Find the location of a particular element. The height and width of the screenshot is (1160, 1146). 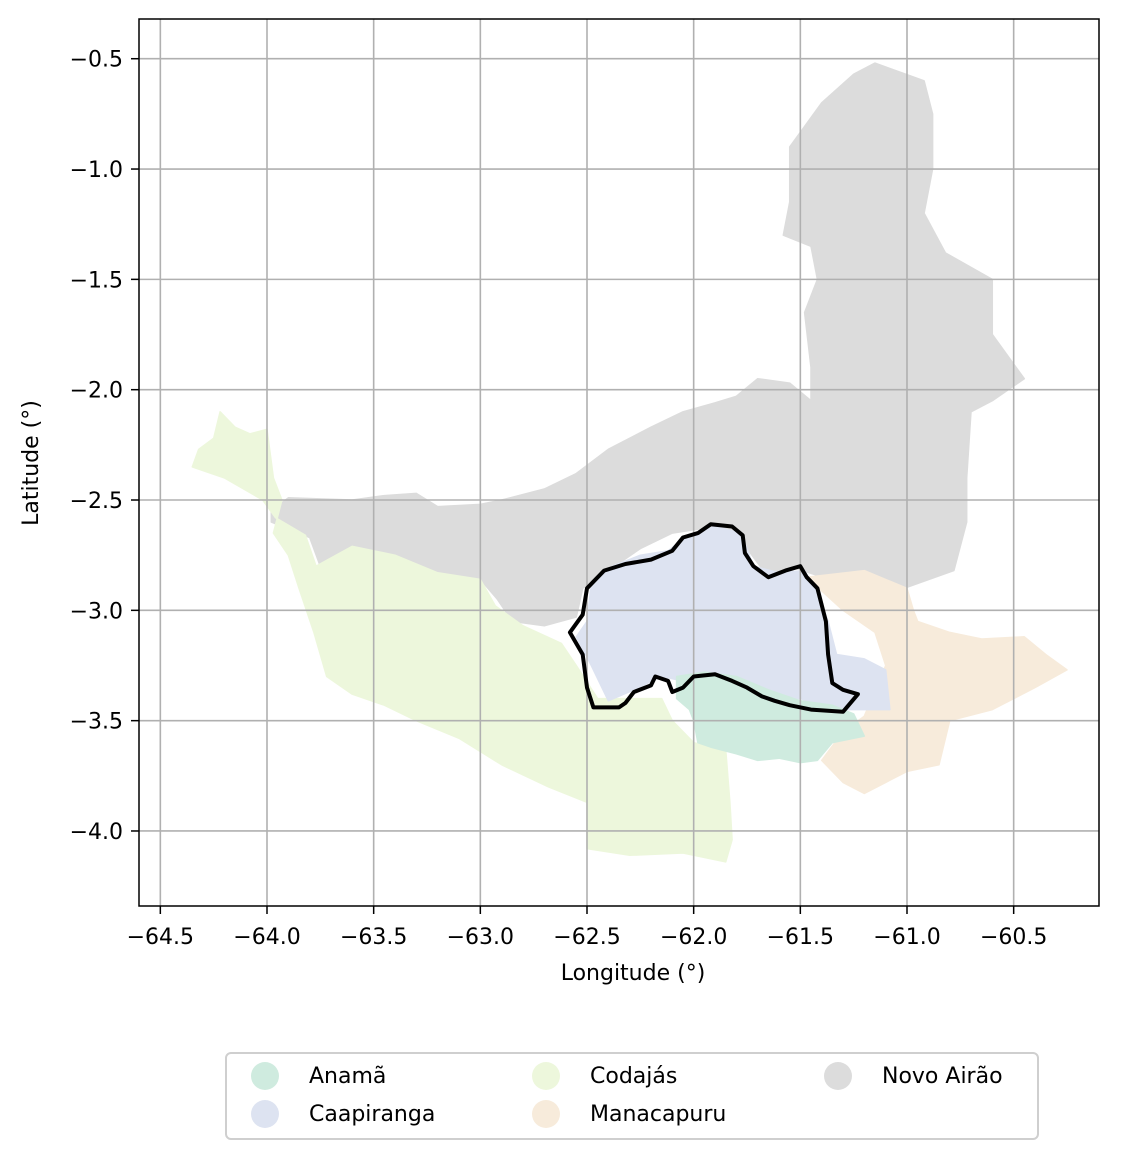

legend-label: Novo Airão is located at coordinates (942, 1076).